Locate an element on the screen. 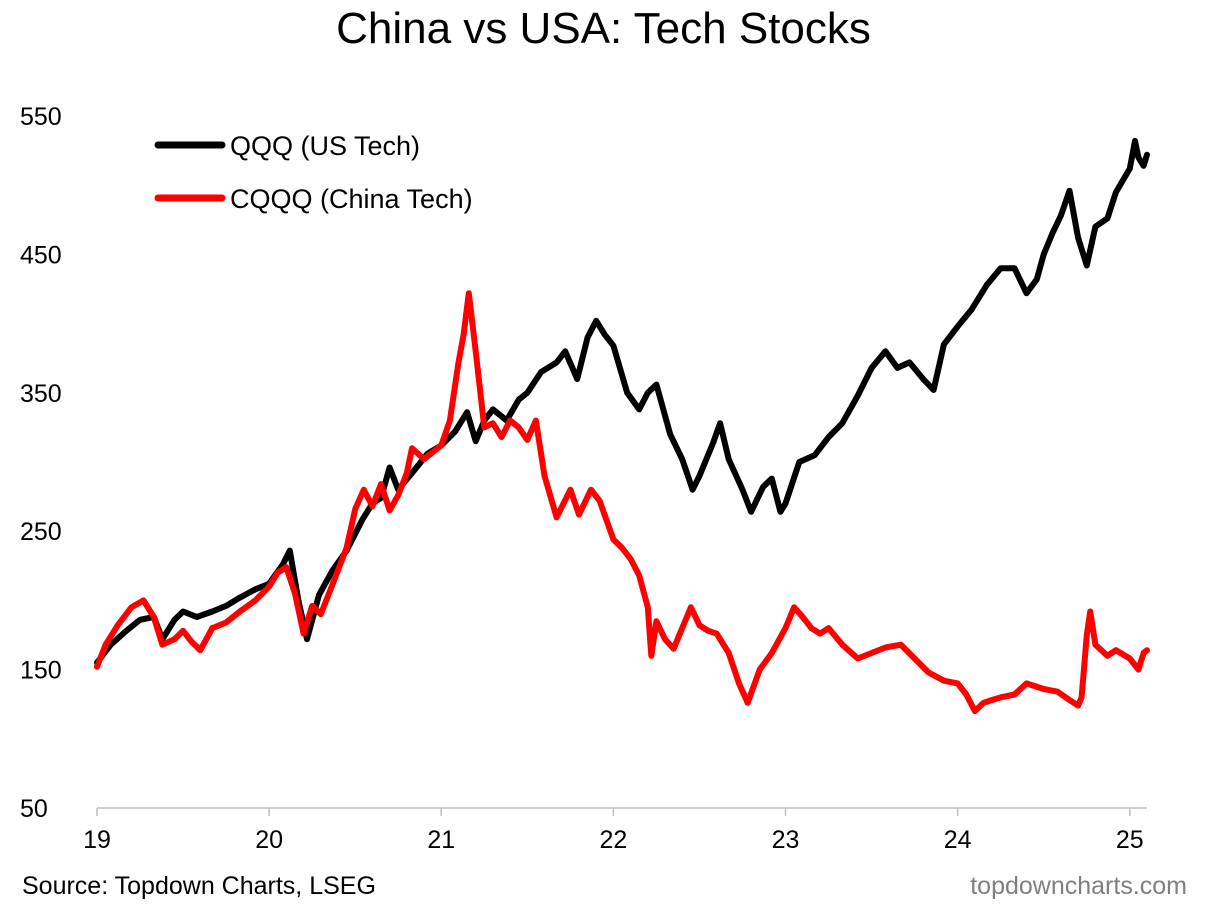 The width and height of the screenshot is (1207, 907). chart-legend: QQQ (US Tech) CQQQ (China Tech) is located at coordinates (313, 172).